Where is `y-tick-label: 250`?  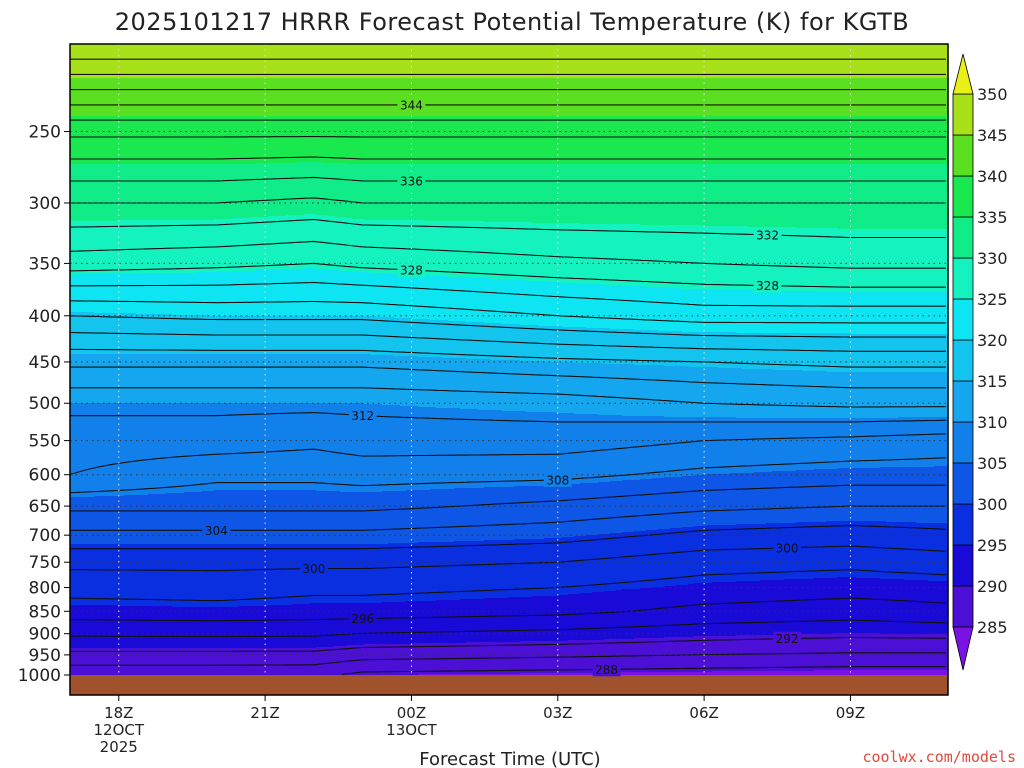 y-tick-label: 250 is located at coordinates (45, 132).